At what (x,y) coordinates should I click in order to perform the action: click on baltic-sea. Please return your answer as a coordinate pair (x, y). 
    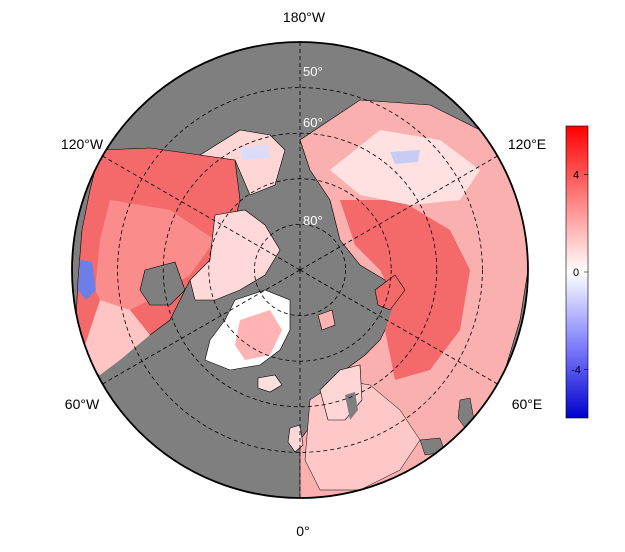
    Looking at the image, I should click on (351, 406).